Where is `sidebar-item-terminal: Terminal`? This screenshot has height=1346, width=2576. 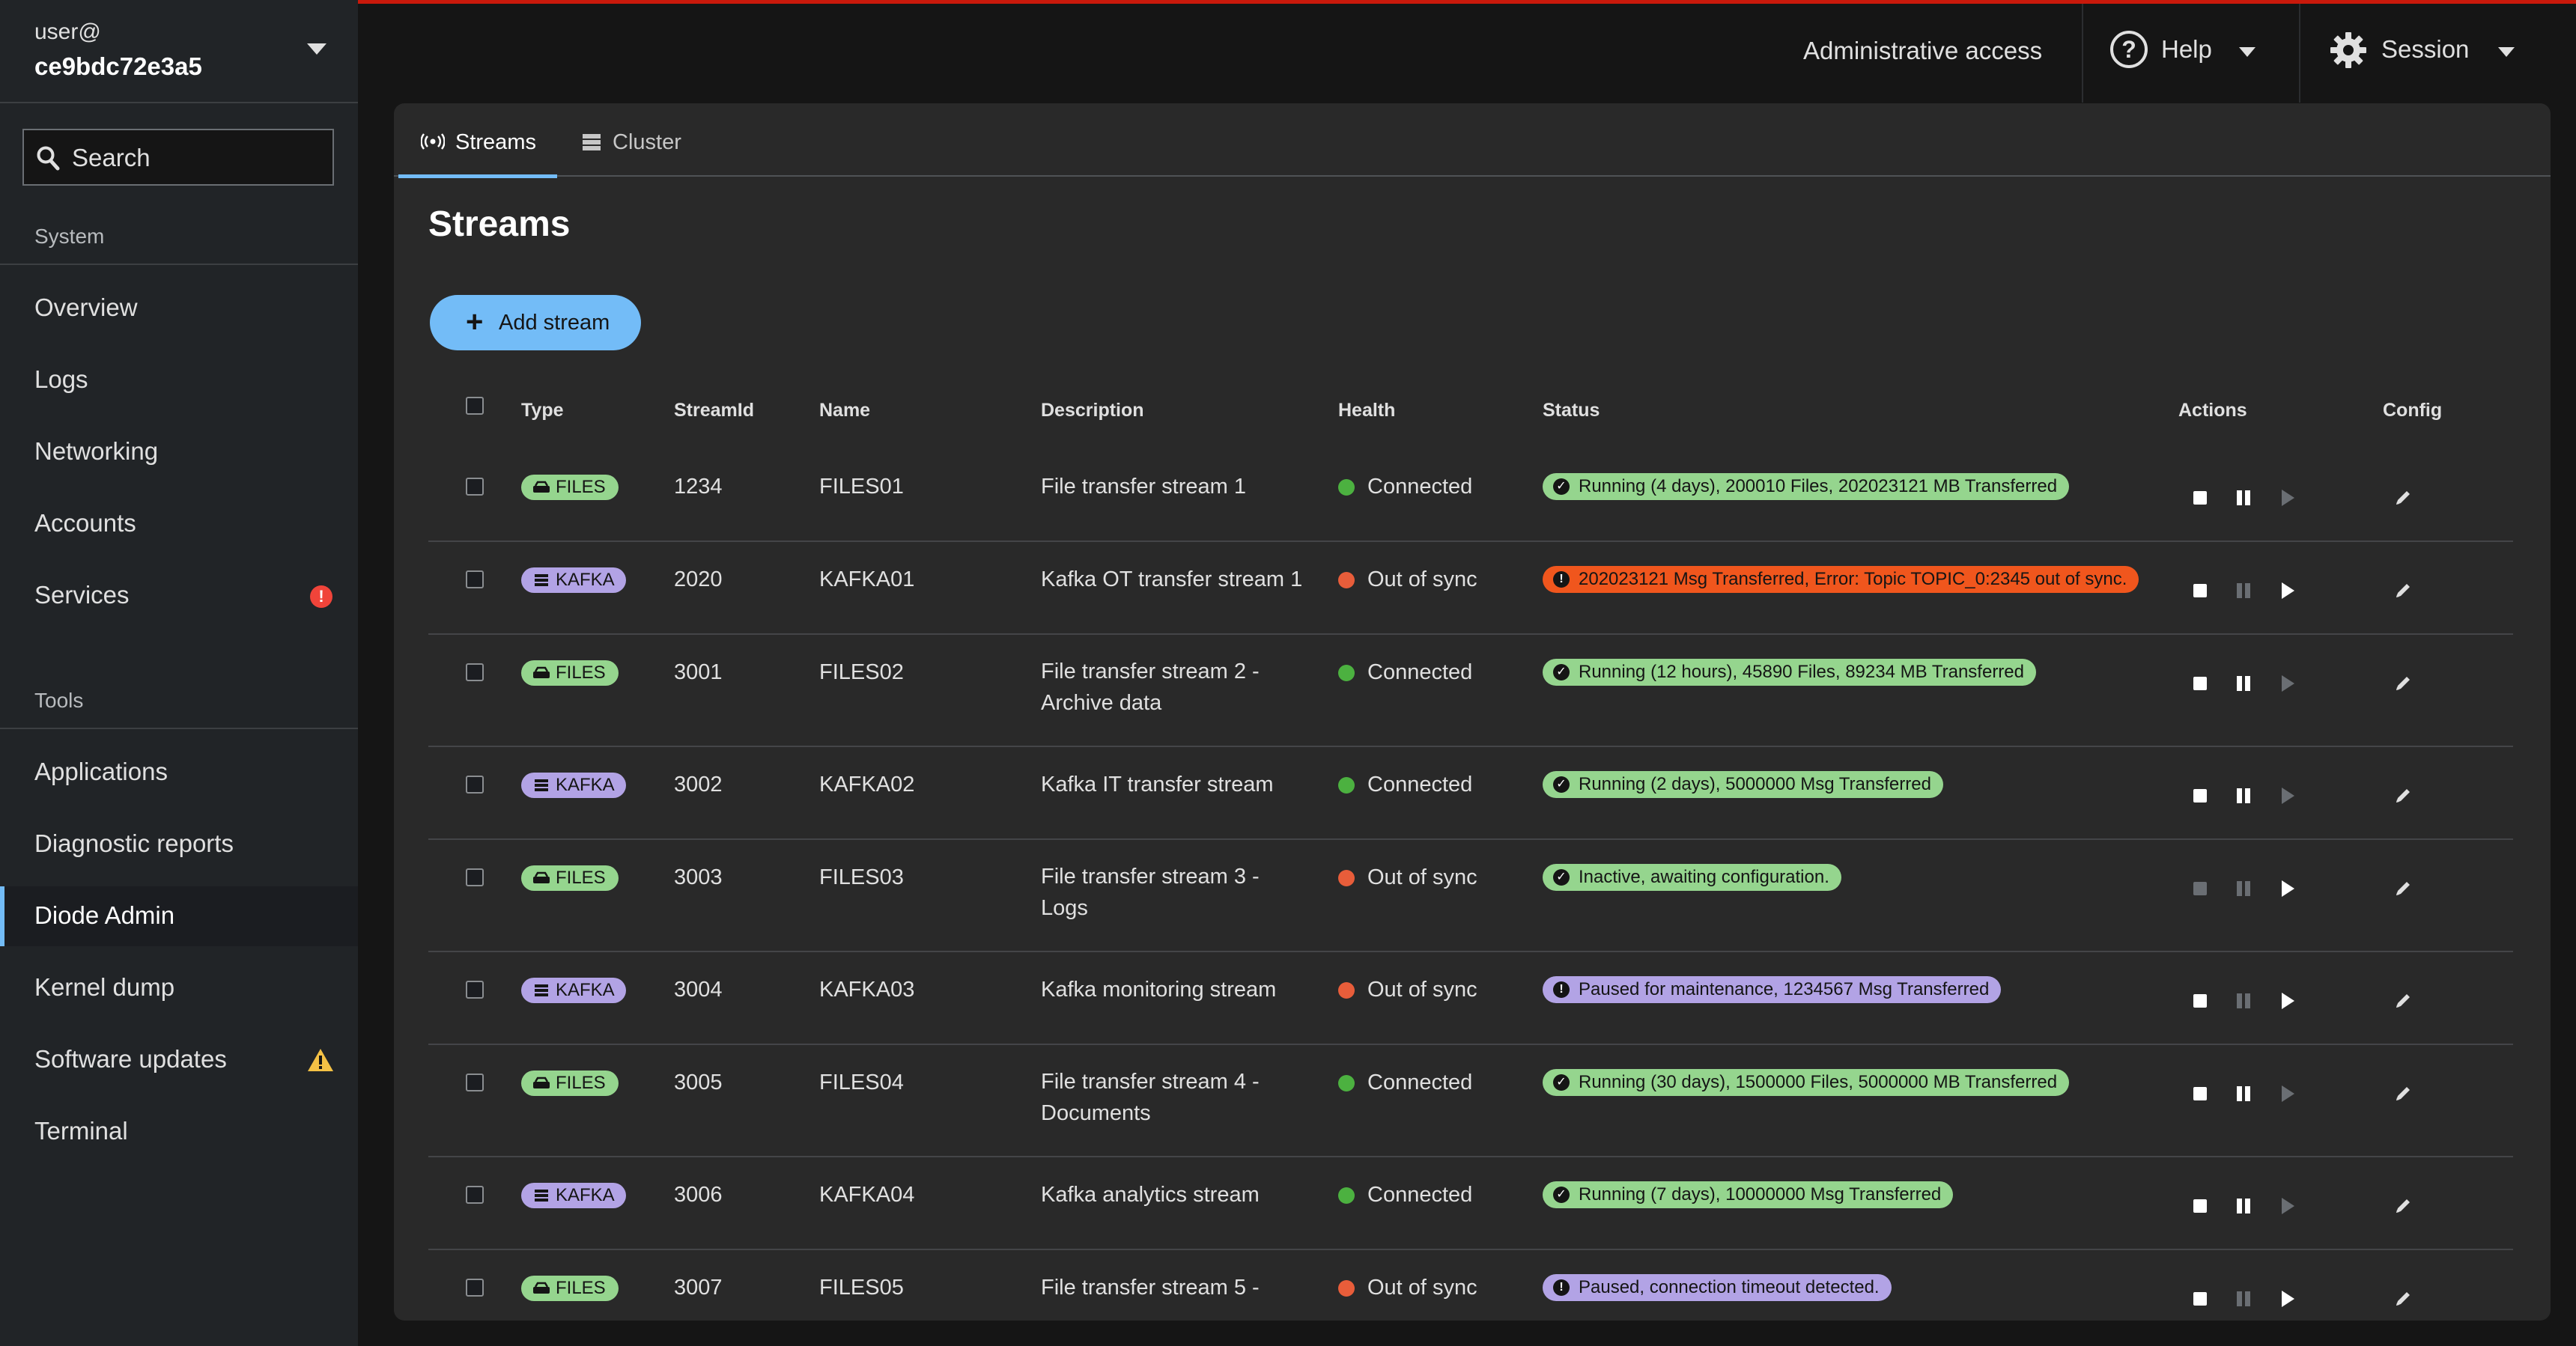 sidebar-item-terminal: Terminal is located at coordinates (179, 1132).